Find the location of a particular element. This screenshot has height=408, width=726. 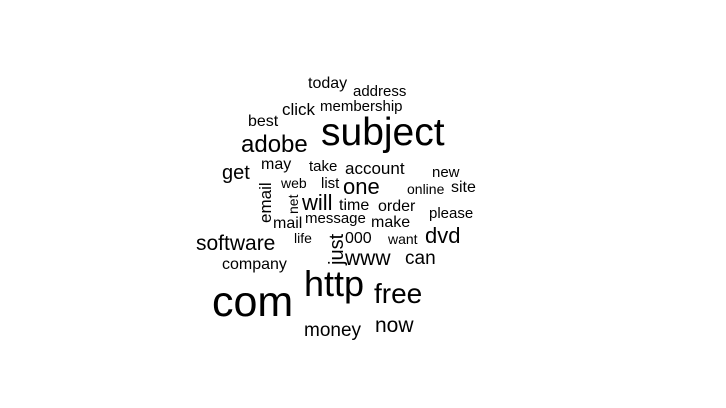

word-site: site is located at coordinates (463, 187).